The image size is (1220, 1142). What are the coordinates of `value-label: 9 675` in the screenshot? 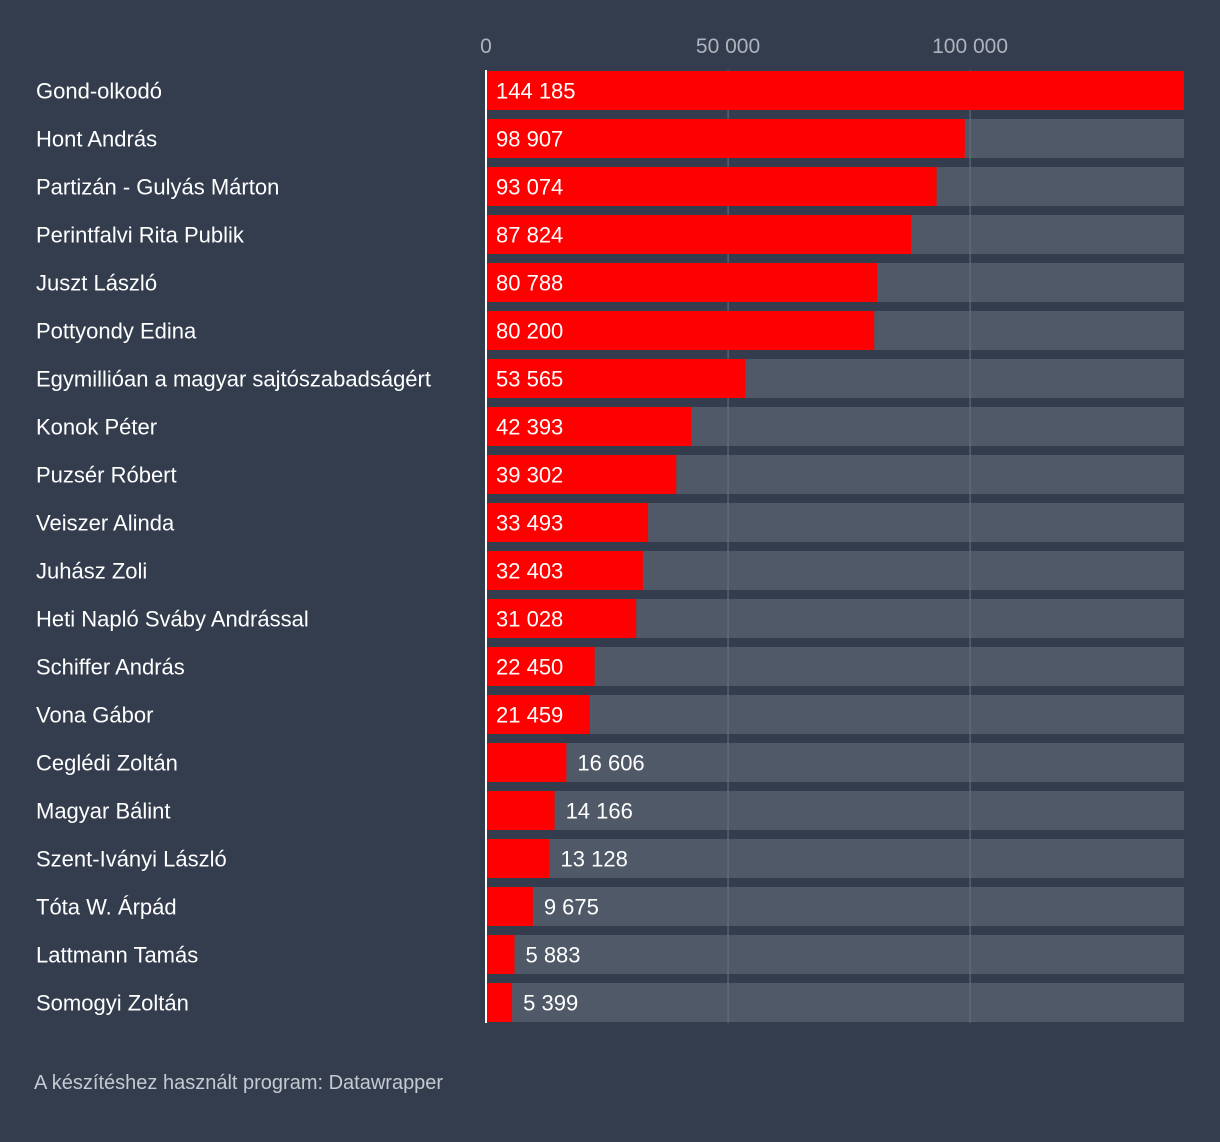 It's located at (571, 907).